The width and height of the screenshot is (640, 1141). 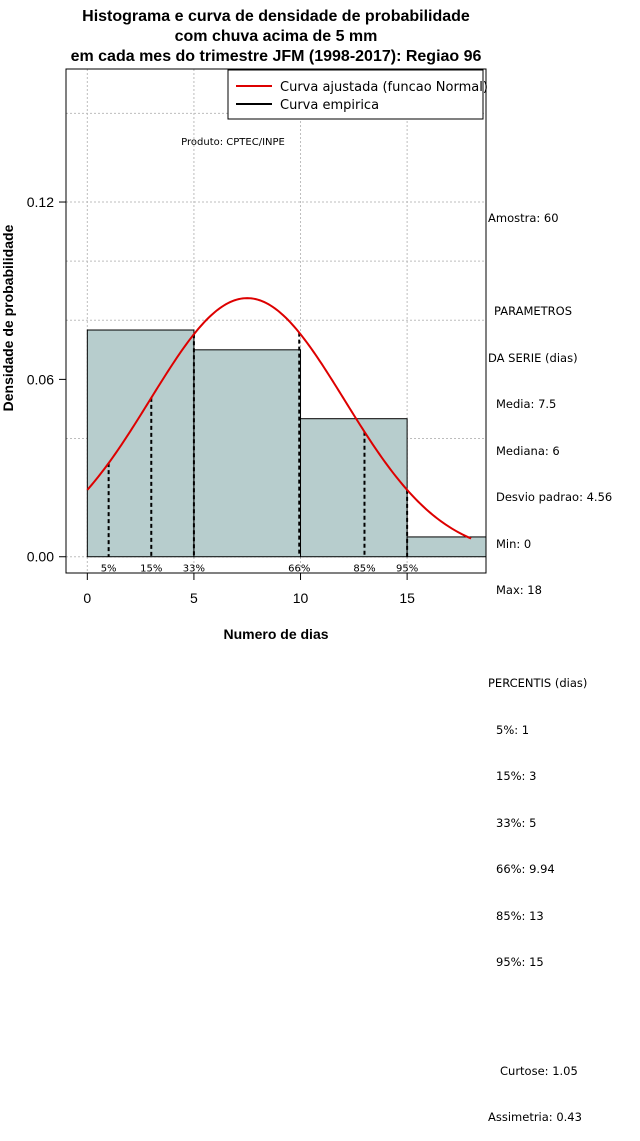 I want to click on percentile-5: 5%: 1, so click(x=513, y=729).